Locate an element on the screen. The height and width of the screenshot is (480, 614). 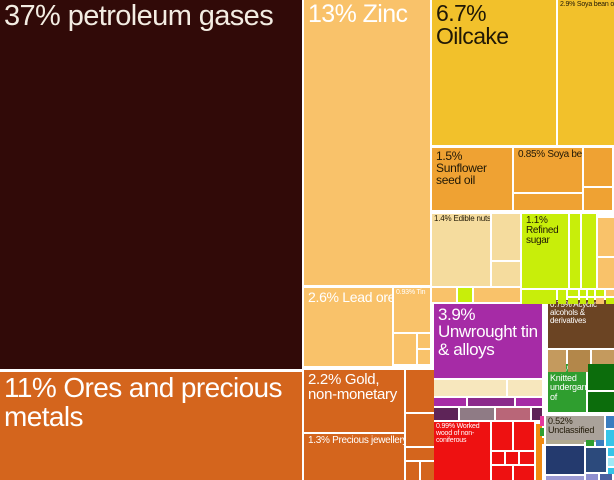
tile-label: 0.52% Unclassified is located at coordinates (571, 426).